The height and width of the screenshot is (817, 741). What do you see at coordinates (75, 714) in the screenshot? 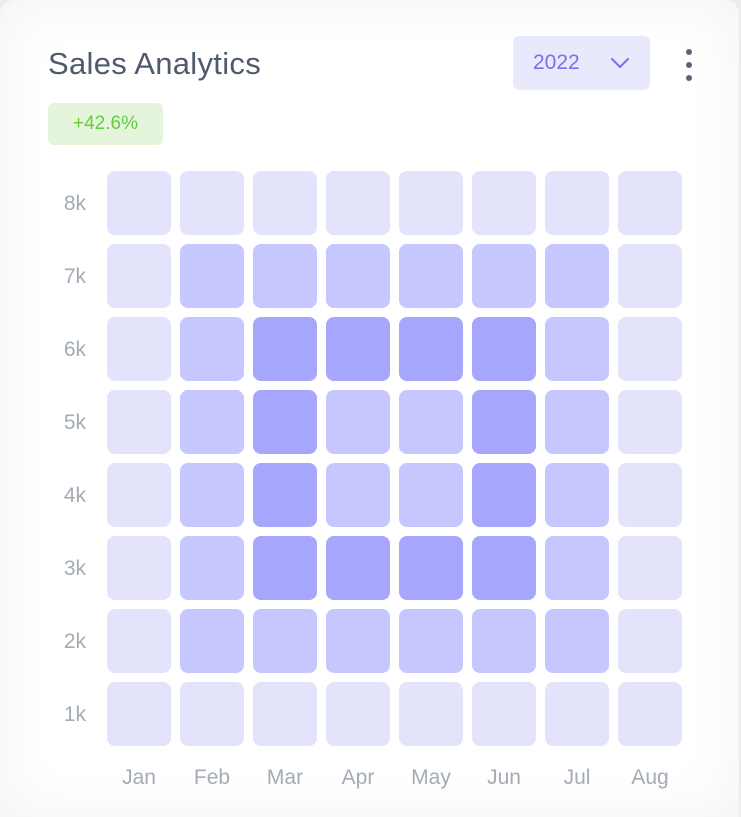
I see `y-tick-label: 1k` at bounding box center [75, 714].